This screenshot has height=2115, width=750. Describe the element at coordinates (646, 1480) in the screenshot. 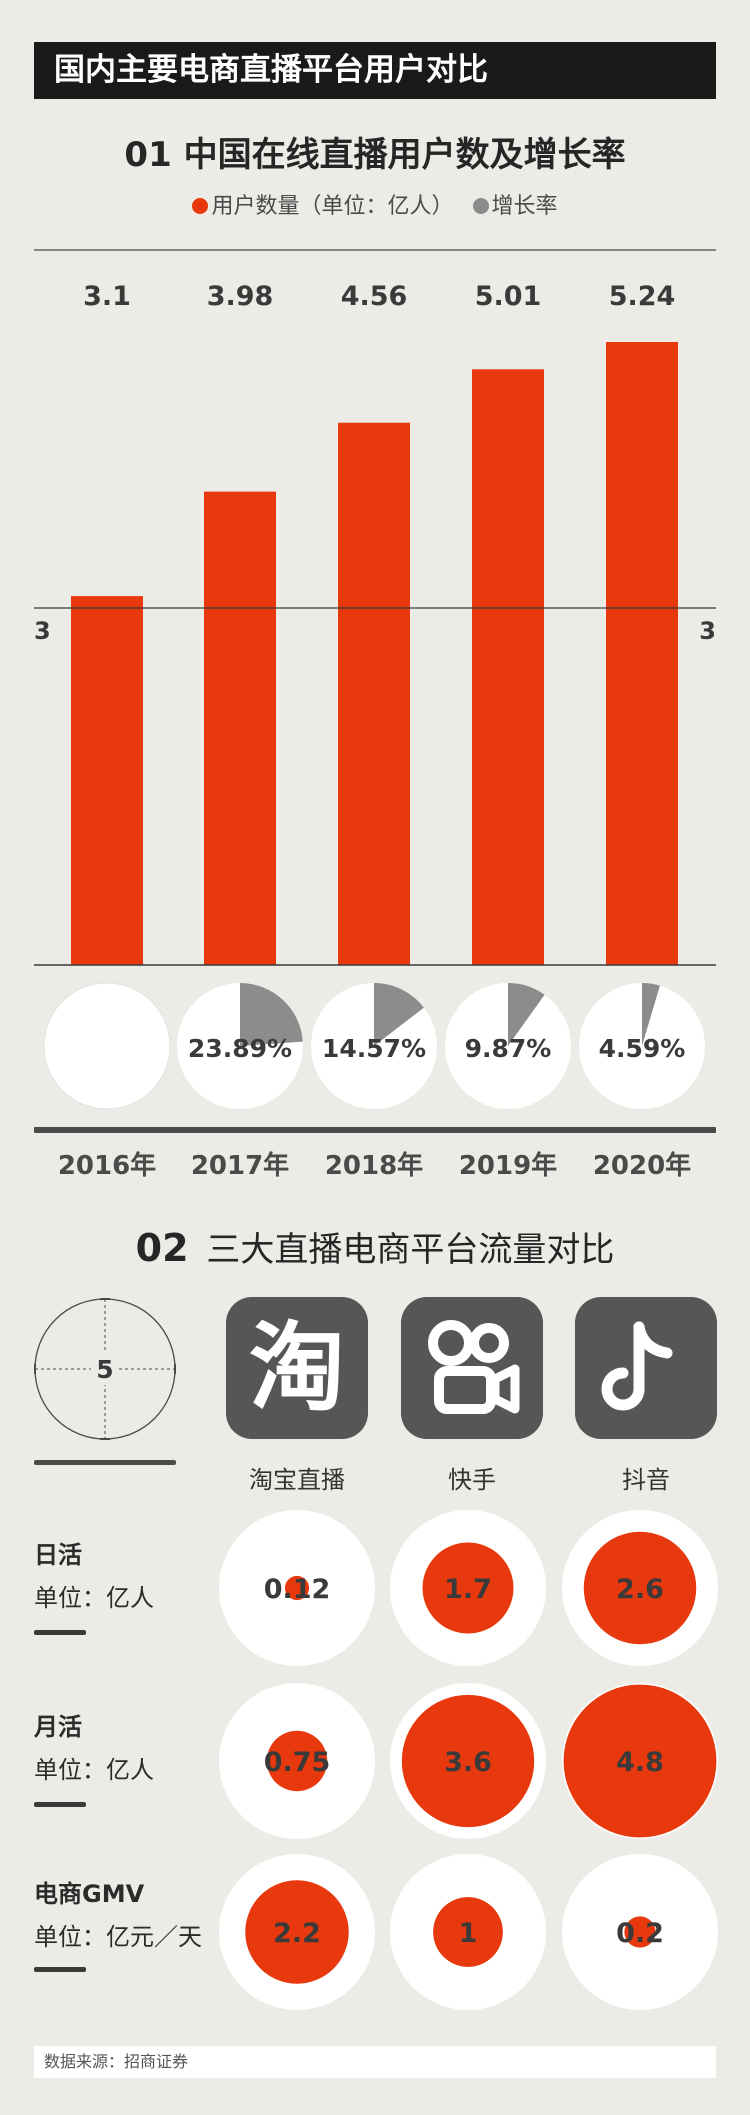

I see `platform-label-douyin: 抖音` at that location.